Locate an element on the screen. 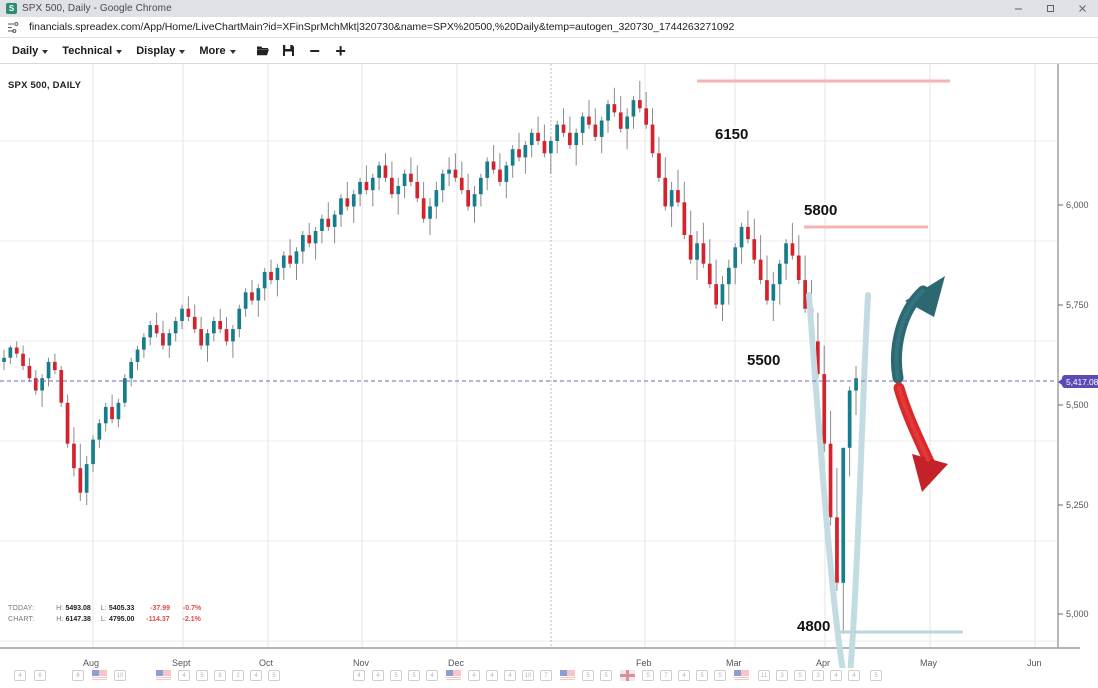 The image size is (1098, 688). menu-more-label: More is located at coordinates (212, 50).